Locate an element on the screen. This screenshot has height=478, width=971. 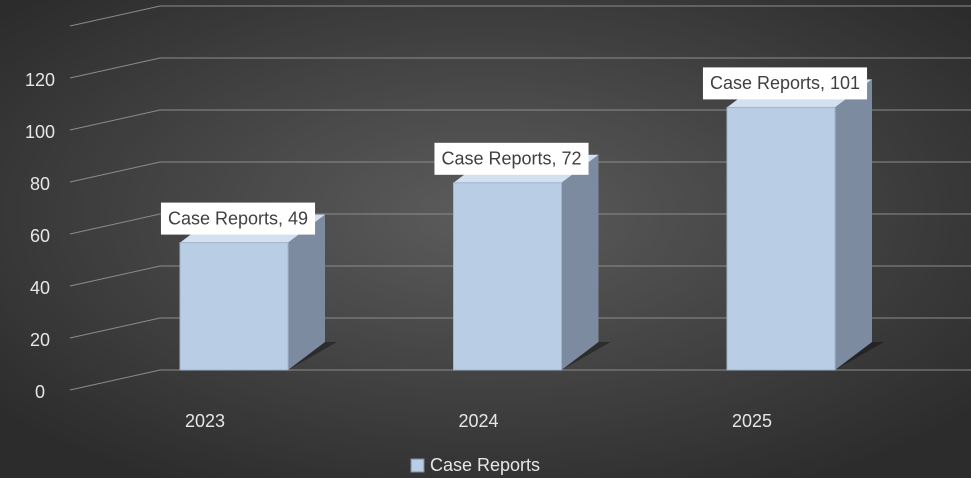
data-label: Case Reports, 49 is located at coordinates (238, 218).